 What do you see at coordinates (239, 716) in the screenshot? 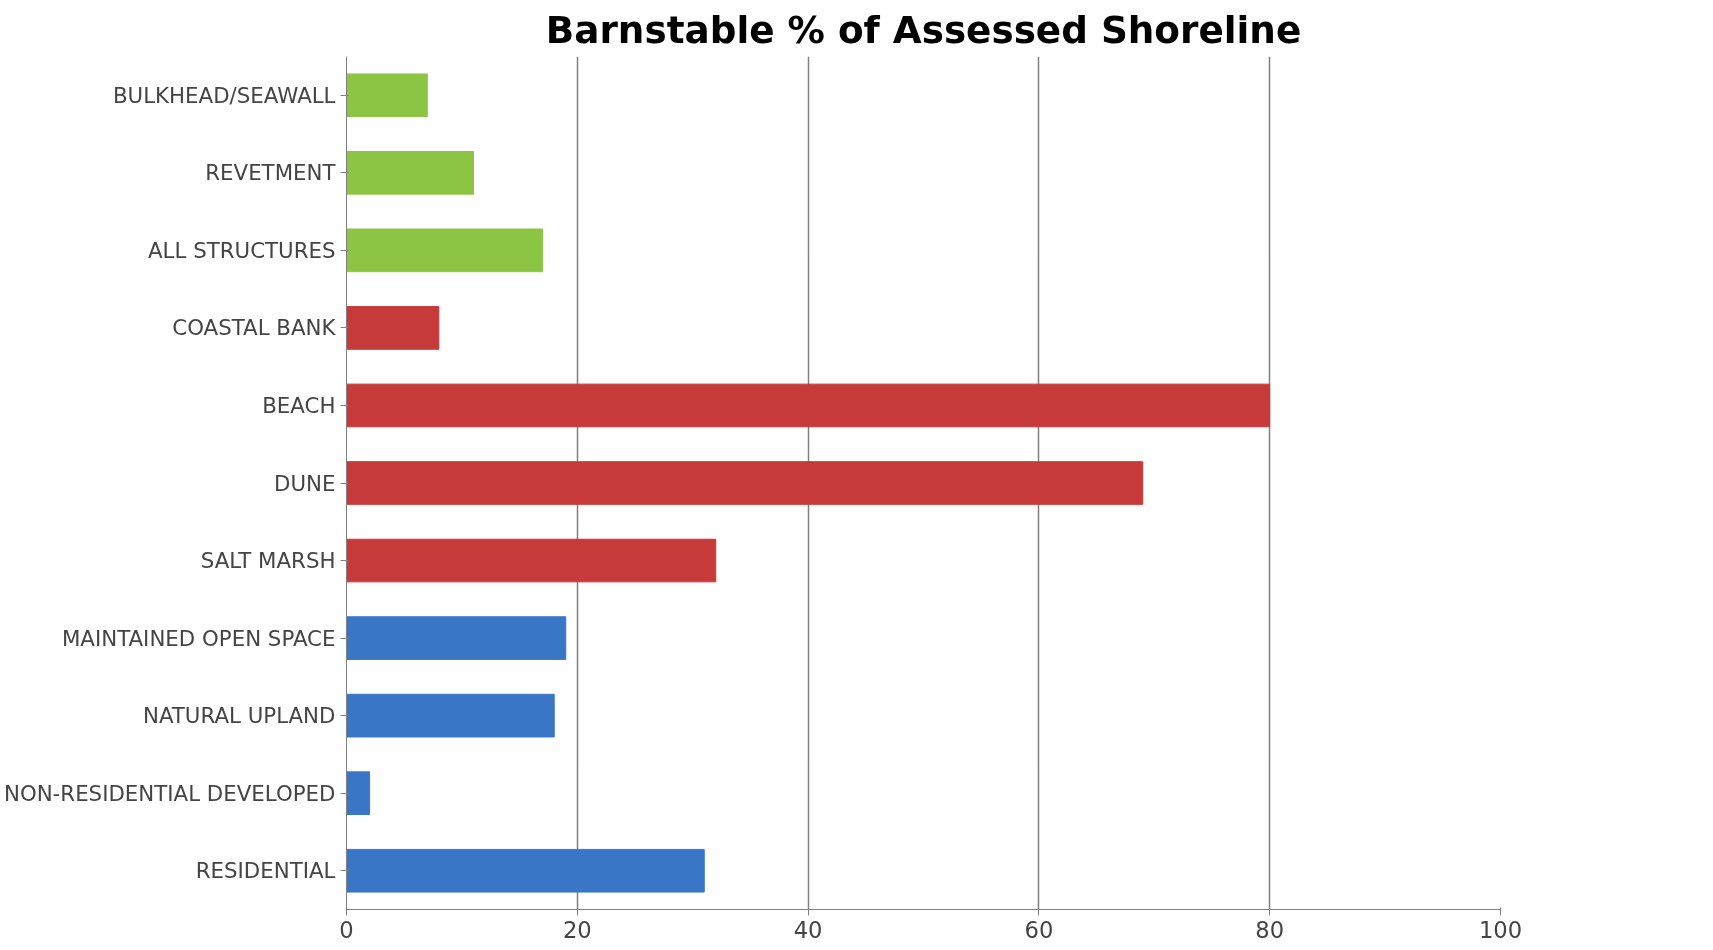
I see `y-tick-label: NATURAL UPLAND` at bounding box center [239, 716].